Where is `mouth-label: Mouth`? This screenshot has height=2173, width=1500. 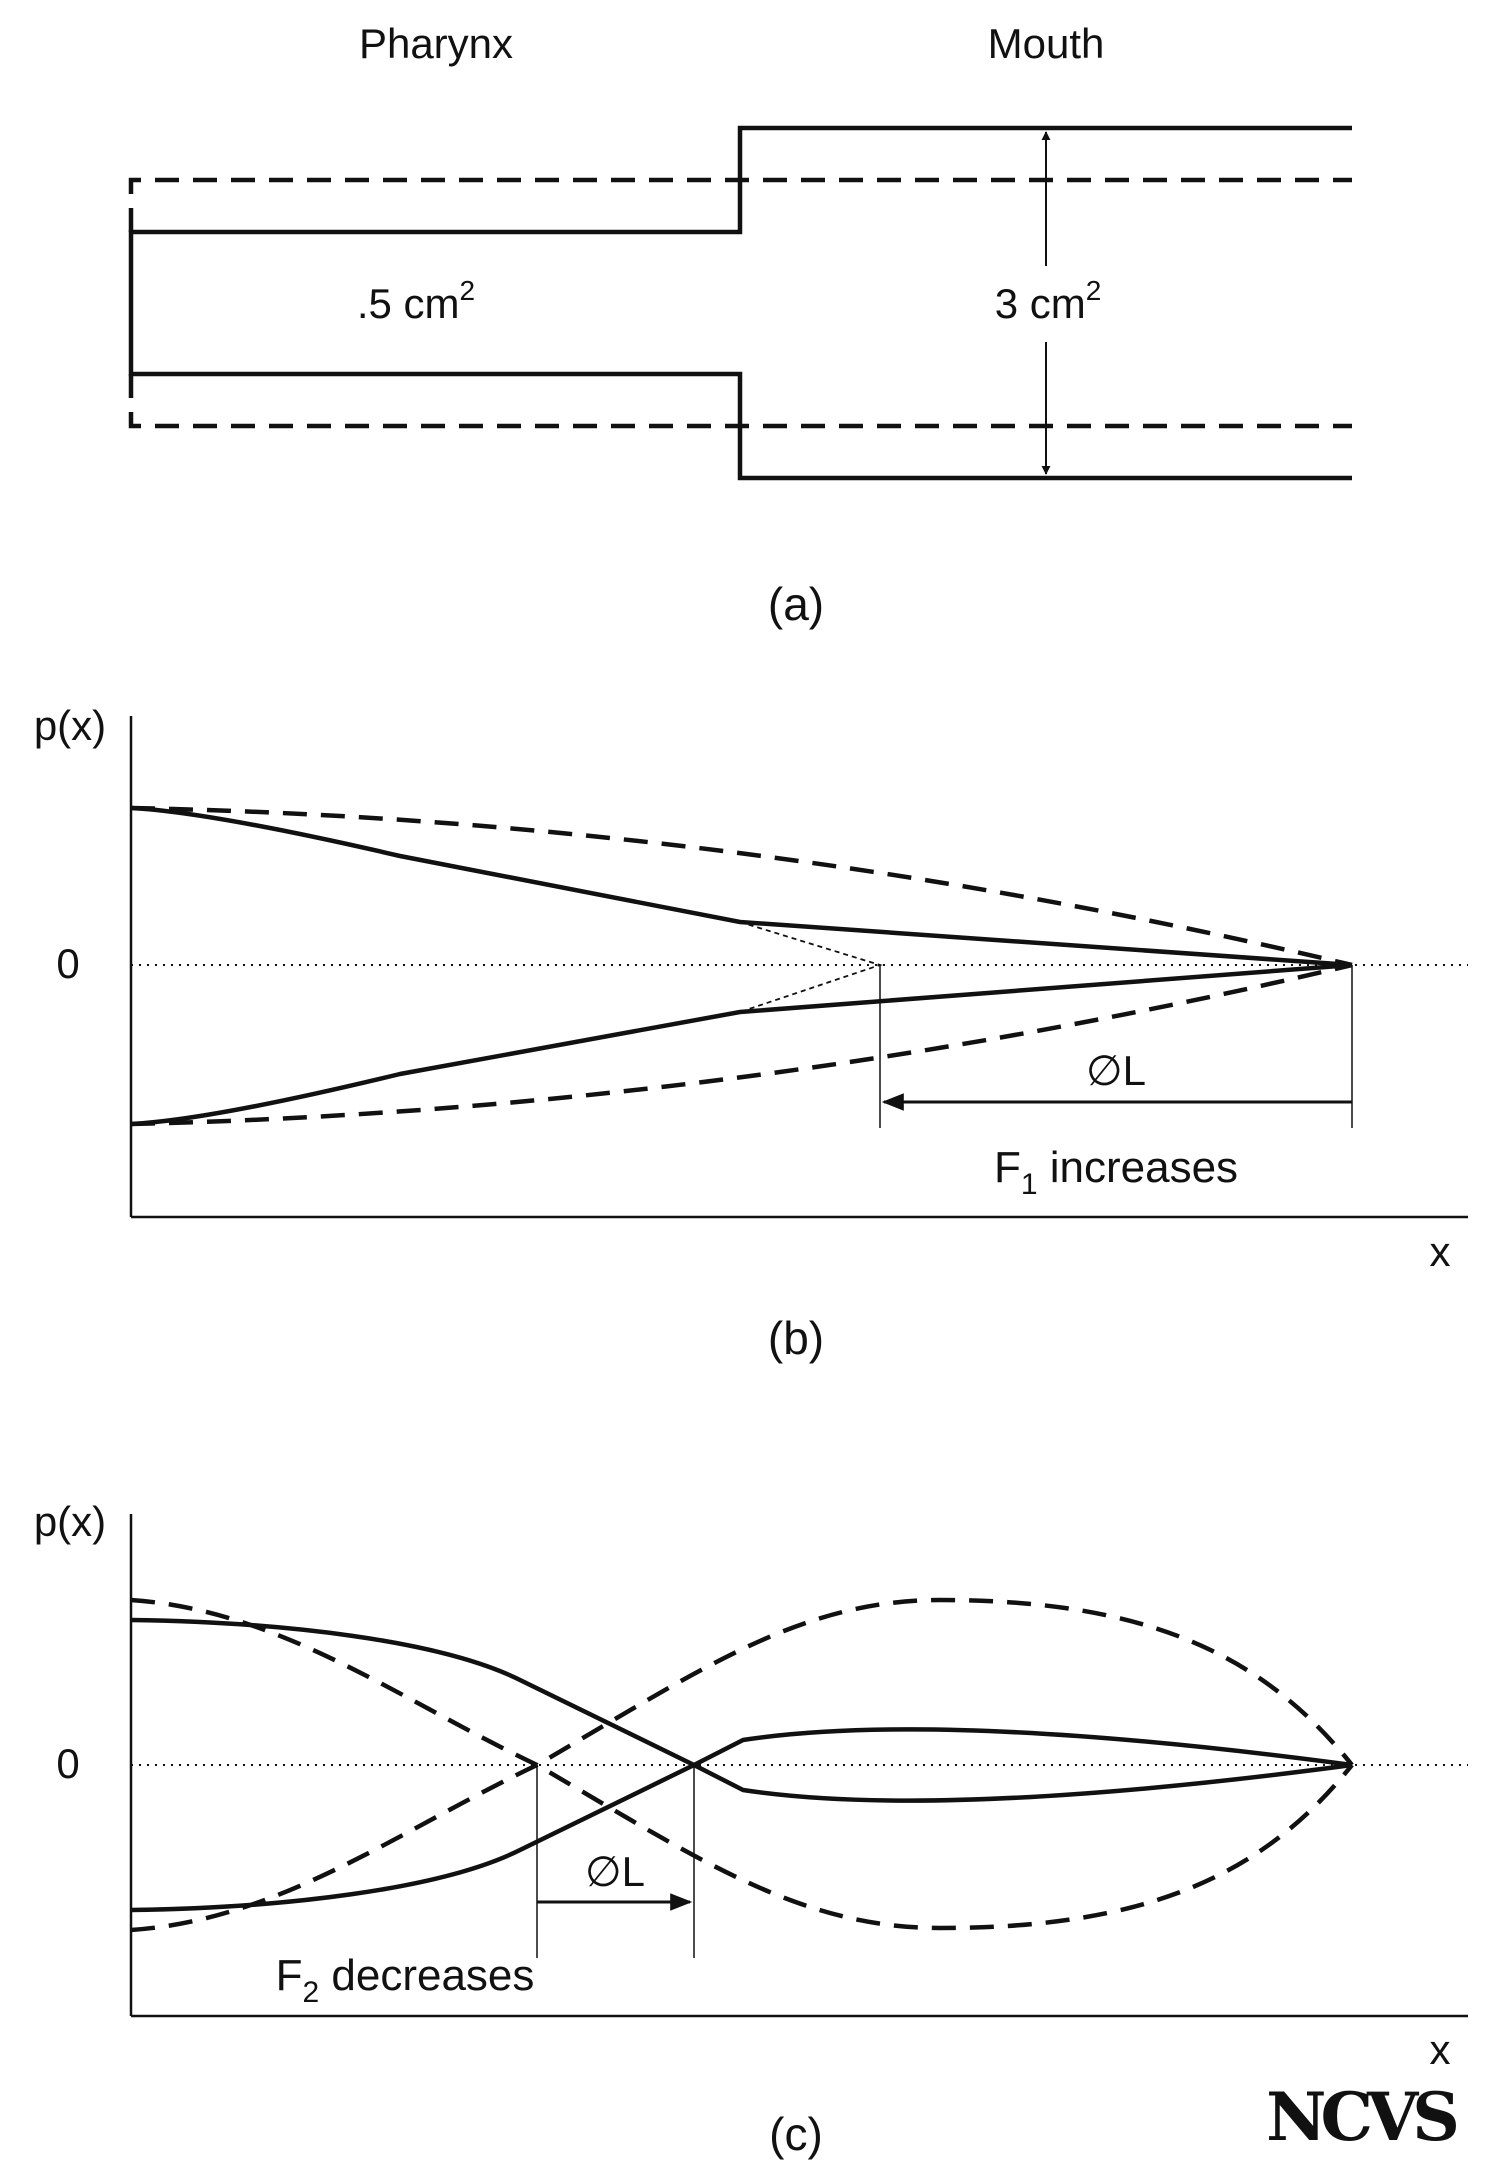
mouth-label: Mouth is located at coordinates (1046, 43).